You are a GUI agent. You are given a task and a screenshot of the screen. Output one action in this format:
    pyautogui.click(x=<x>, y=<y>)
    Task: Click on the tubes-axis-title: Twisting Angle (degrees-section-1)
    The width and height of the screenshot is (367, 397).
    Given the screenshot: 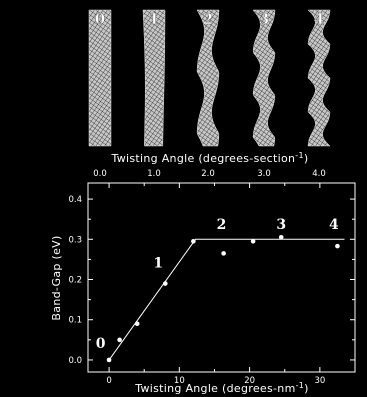 What is the action you would take?
    pyautogui.click(x=210, y=158)
    